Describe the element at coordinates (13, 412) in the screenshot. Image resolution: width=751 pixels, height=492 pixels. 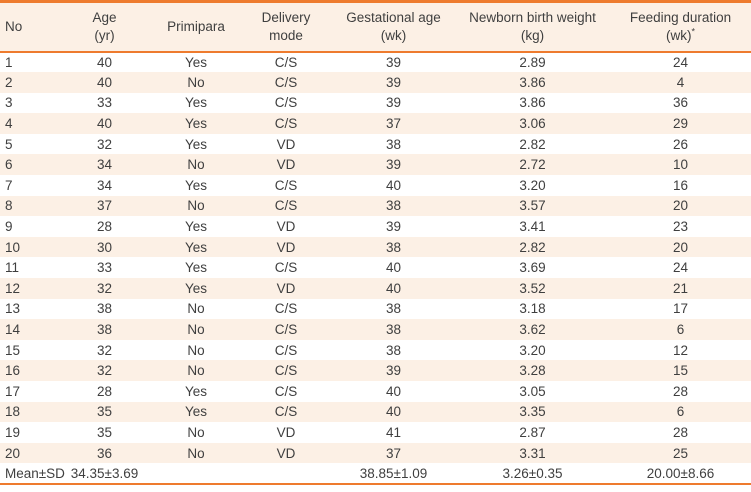
I see `cell-no: 18` at that location.